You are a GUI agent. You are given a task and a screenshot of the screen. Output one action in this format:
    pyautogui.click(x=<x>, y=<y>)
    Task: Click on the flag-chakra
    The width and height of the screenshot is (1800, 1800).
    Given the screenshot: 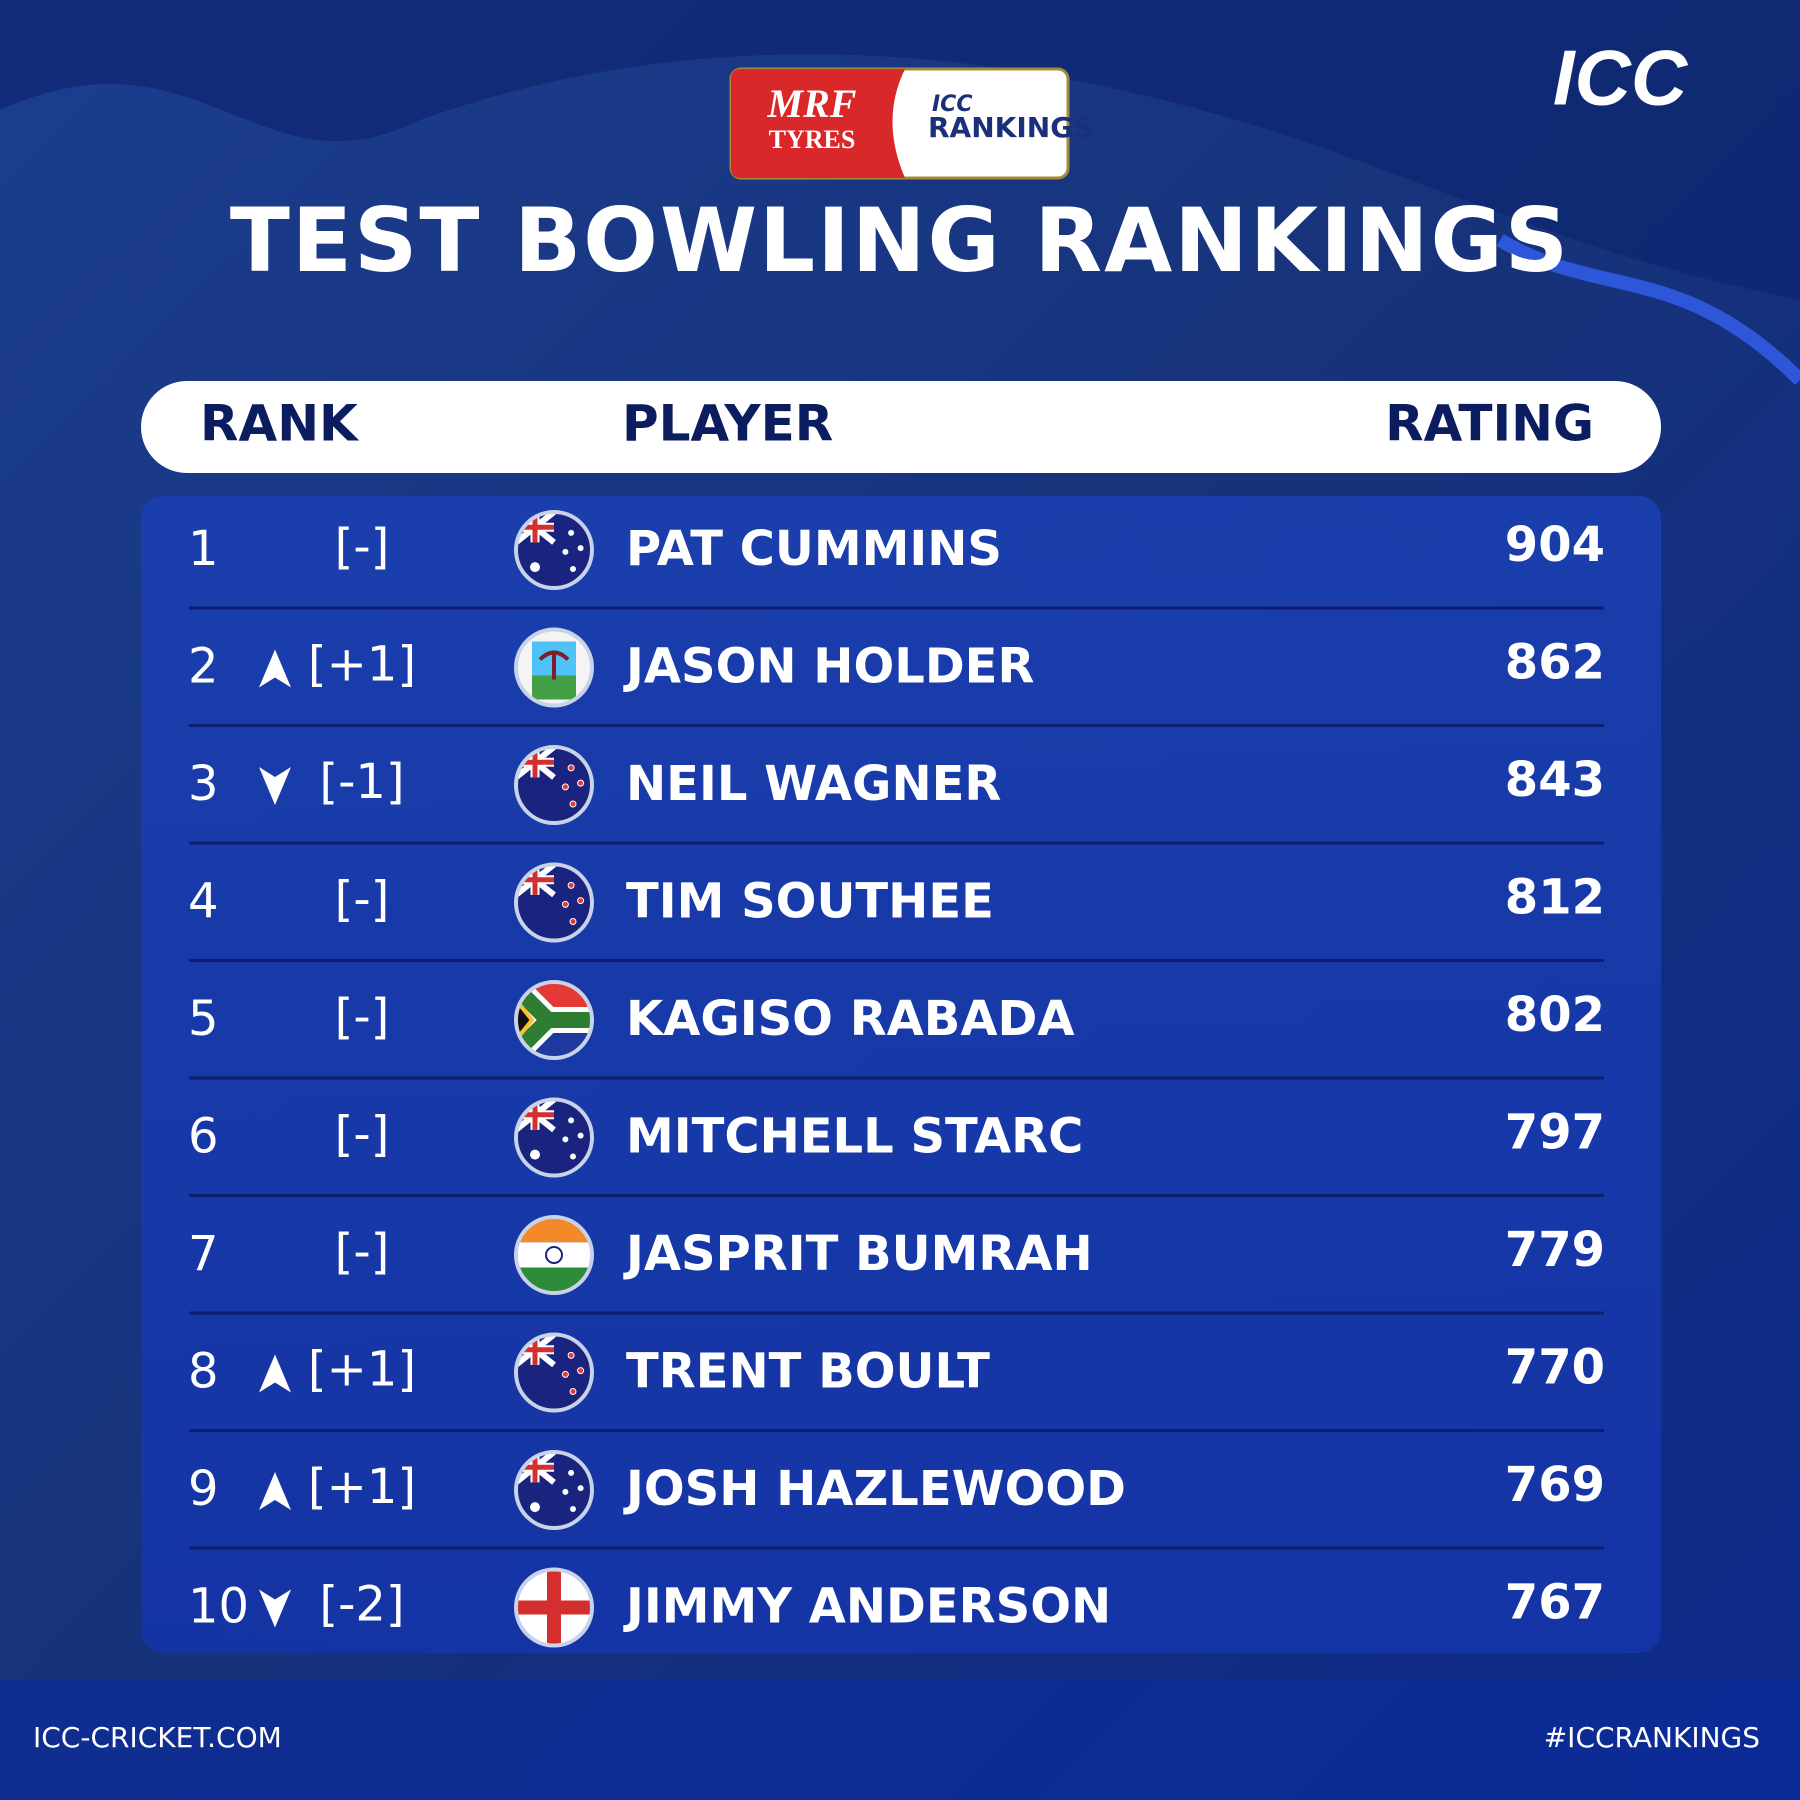 What is the action you would take?
    pyautogui.click(x=554, y=1255)
    